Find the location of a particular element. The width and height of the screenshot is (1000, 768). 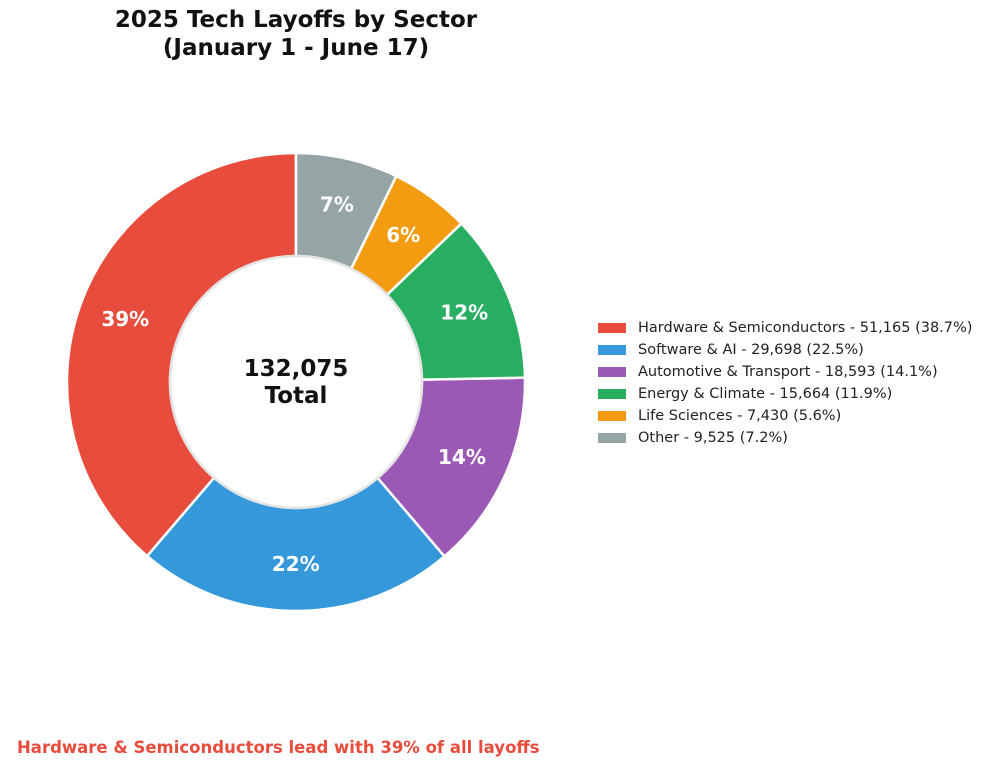

legend-label: Software & AI - 29,698 (22.5%) is located at coordinates (751, 350).